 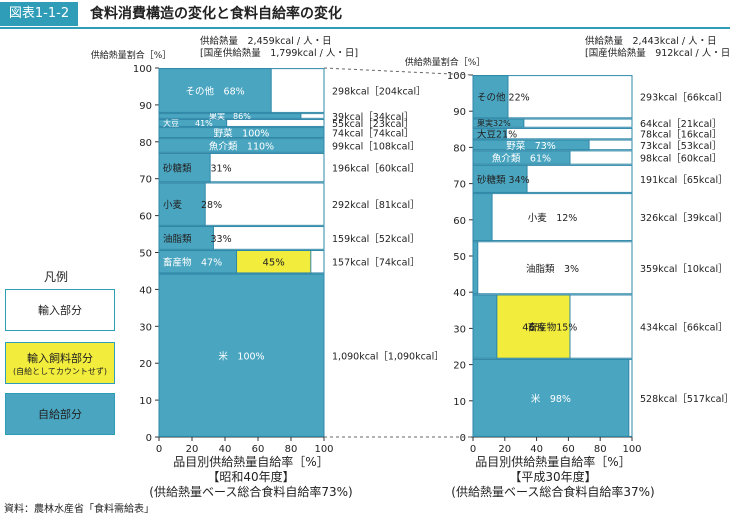 I want to click on c1-item-0-label: 米 100%, so click(x=241, y=356).